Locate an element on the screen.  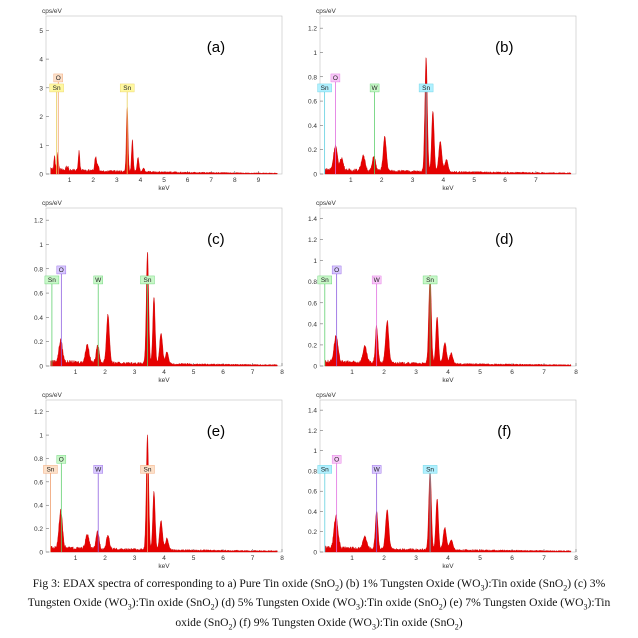
y-tick-label: 1.4 is located at coordinates (312, 219).